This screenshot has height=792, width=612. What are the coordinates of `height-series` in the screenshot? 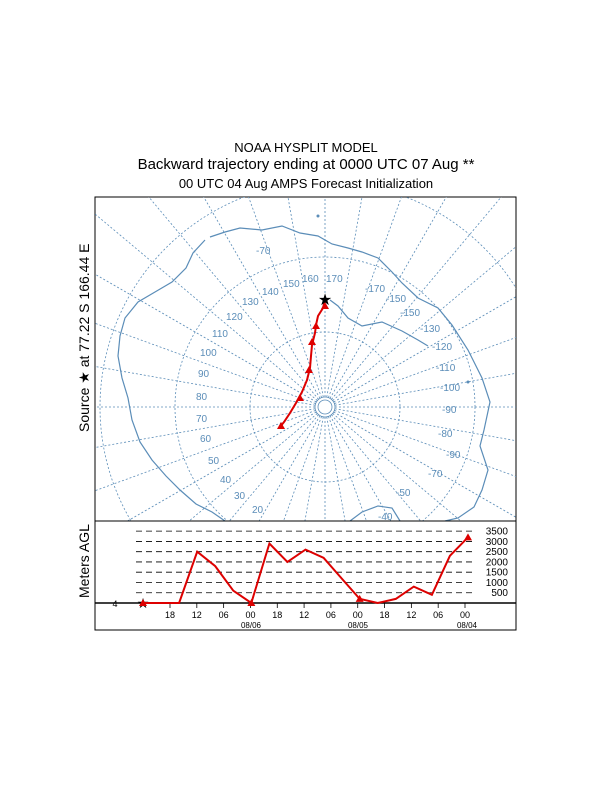 It's located at (305, 569).